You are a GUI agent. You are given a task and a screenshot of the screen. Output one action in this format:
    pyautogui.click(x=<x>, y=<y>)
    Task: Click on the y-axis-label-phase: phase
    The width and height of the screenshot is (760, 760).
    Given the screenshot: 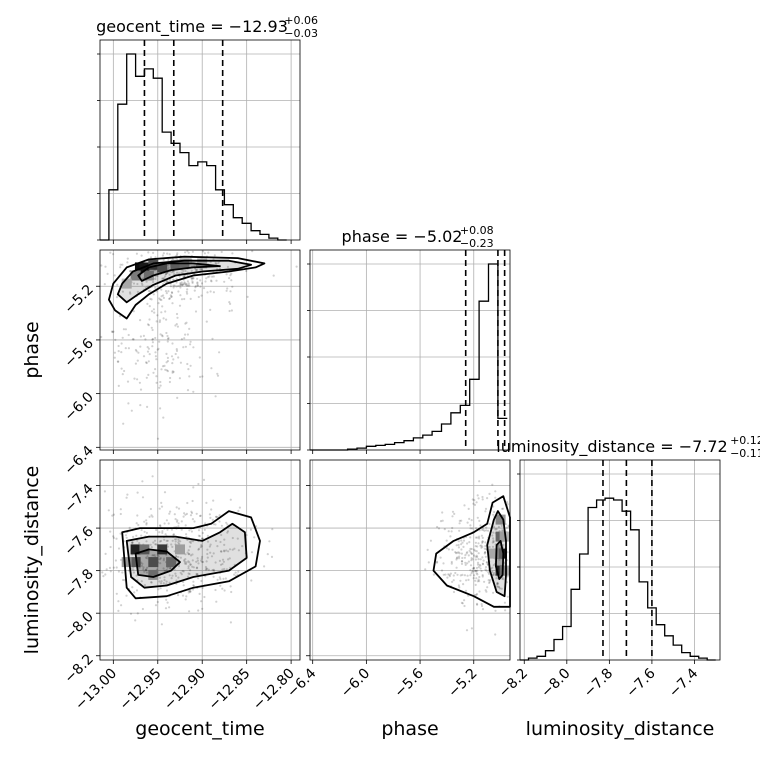 What is the action you would take?
    pyautogui.click(x=32, y=349)
    